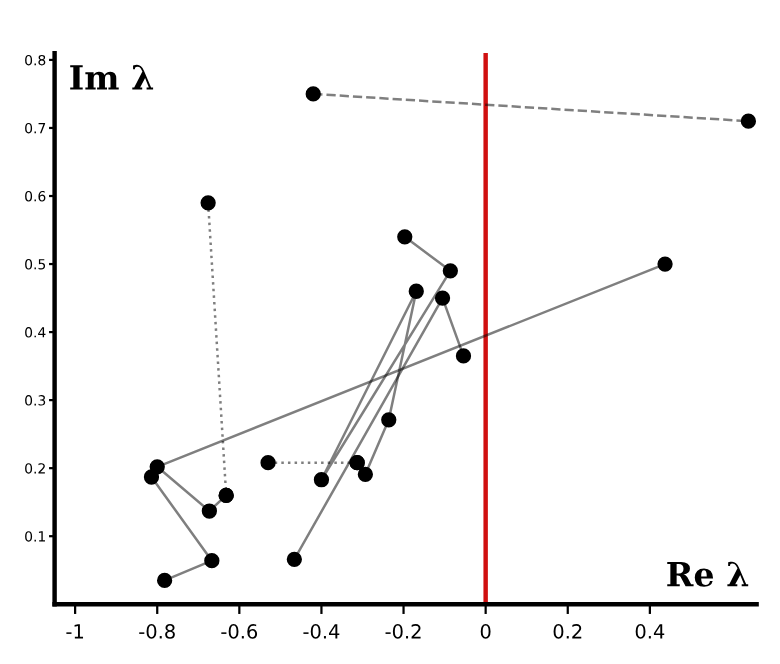  What do you see at coordinates (708, 574) in the screenshot?
I see `x-axis-title: Re λ` at bounding box center [708, 574].